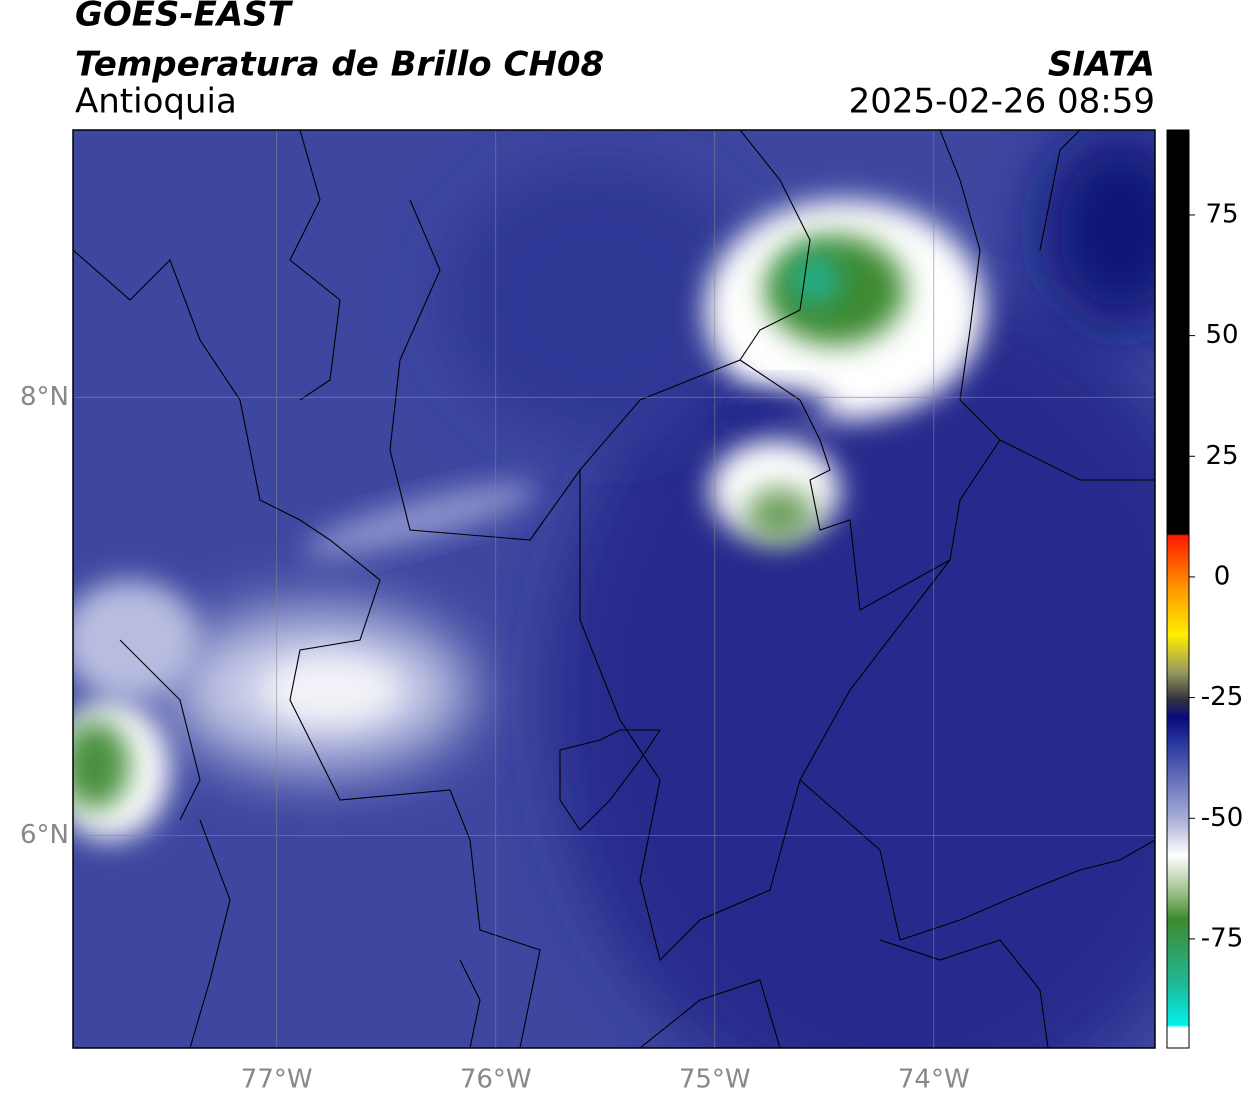 The image size is (1252, 1103). What do you see at coordinates (715, 1080) in the screenshot?
I see `x-tick-label: 75°W` at bounding box center [715, 1080].